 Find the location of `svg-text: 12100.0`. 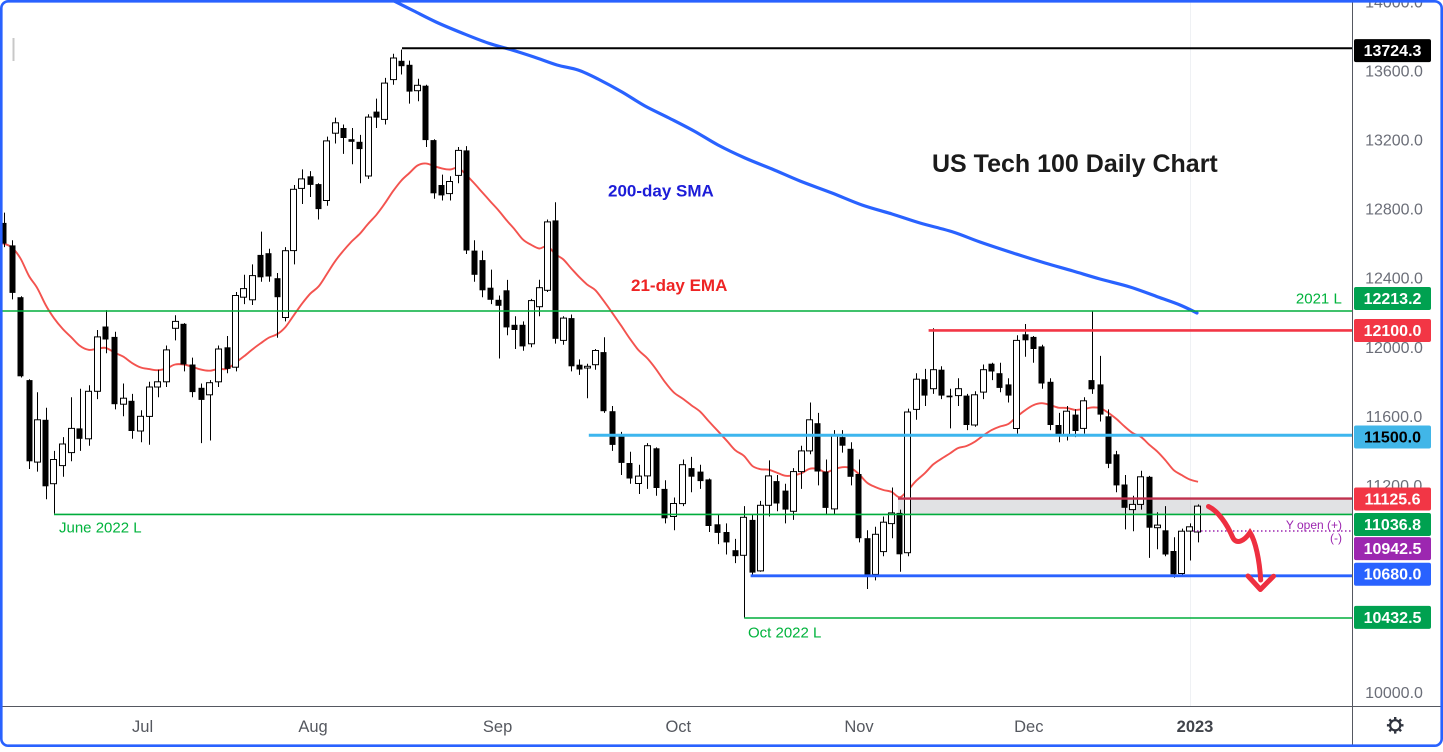

svg-text: 12100.0 is located at coordinates (1393, 331).